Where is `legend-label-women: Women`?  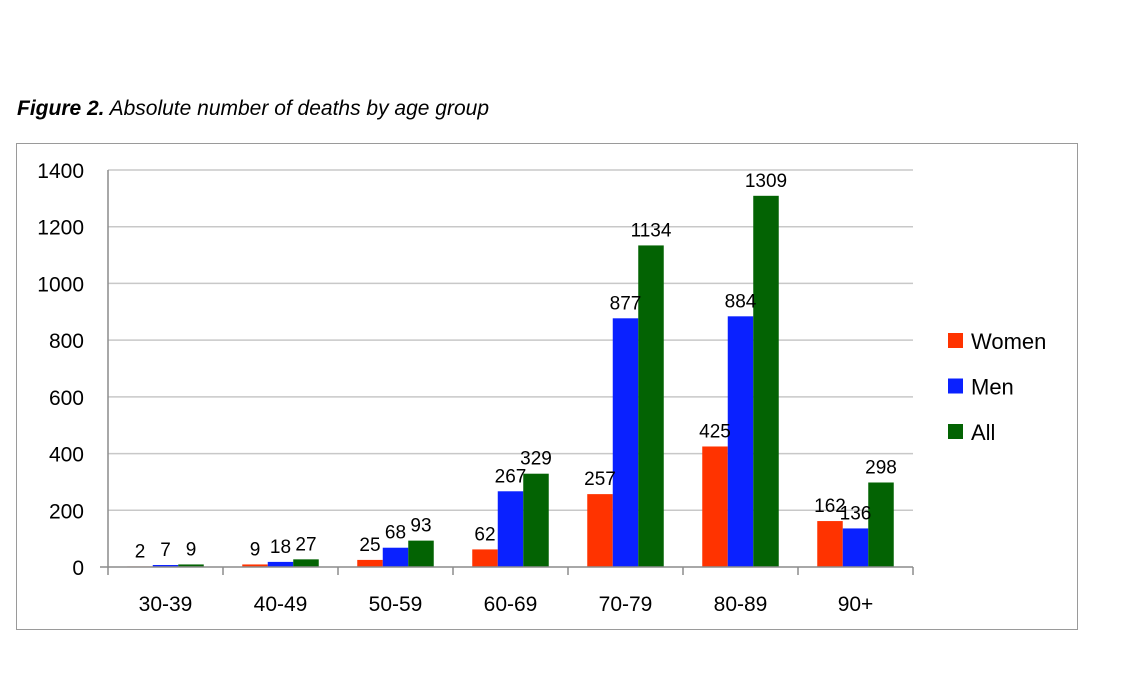
legend-label-women: Women is located at coordinates (1008, 341).